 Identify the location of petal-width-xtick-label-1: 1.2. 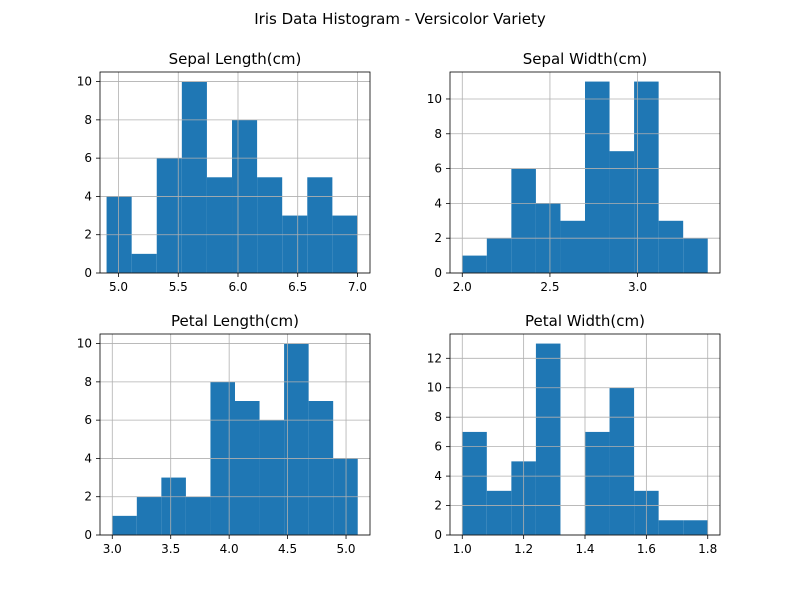
(523, 549).